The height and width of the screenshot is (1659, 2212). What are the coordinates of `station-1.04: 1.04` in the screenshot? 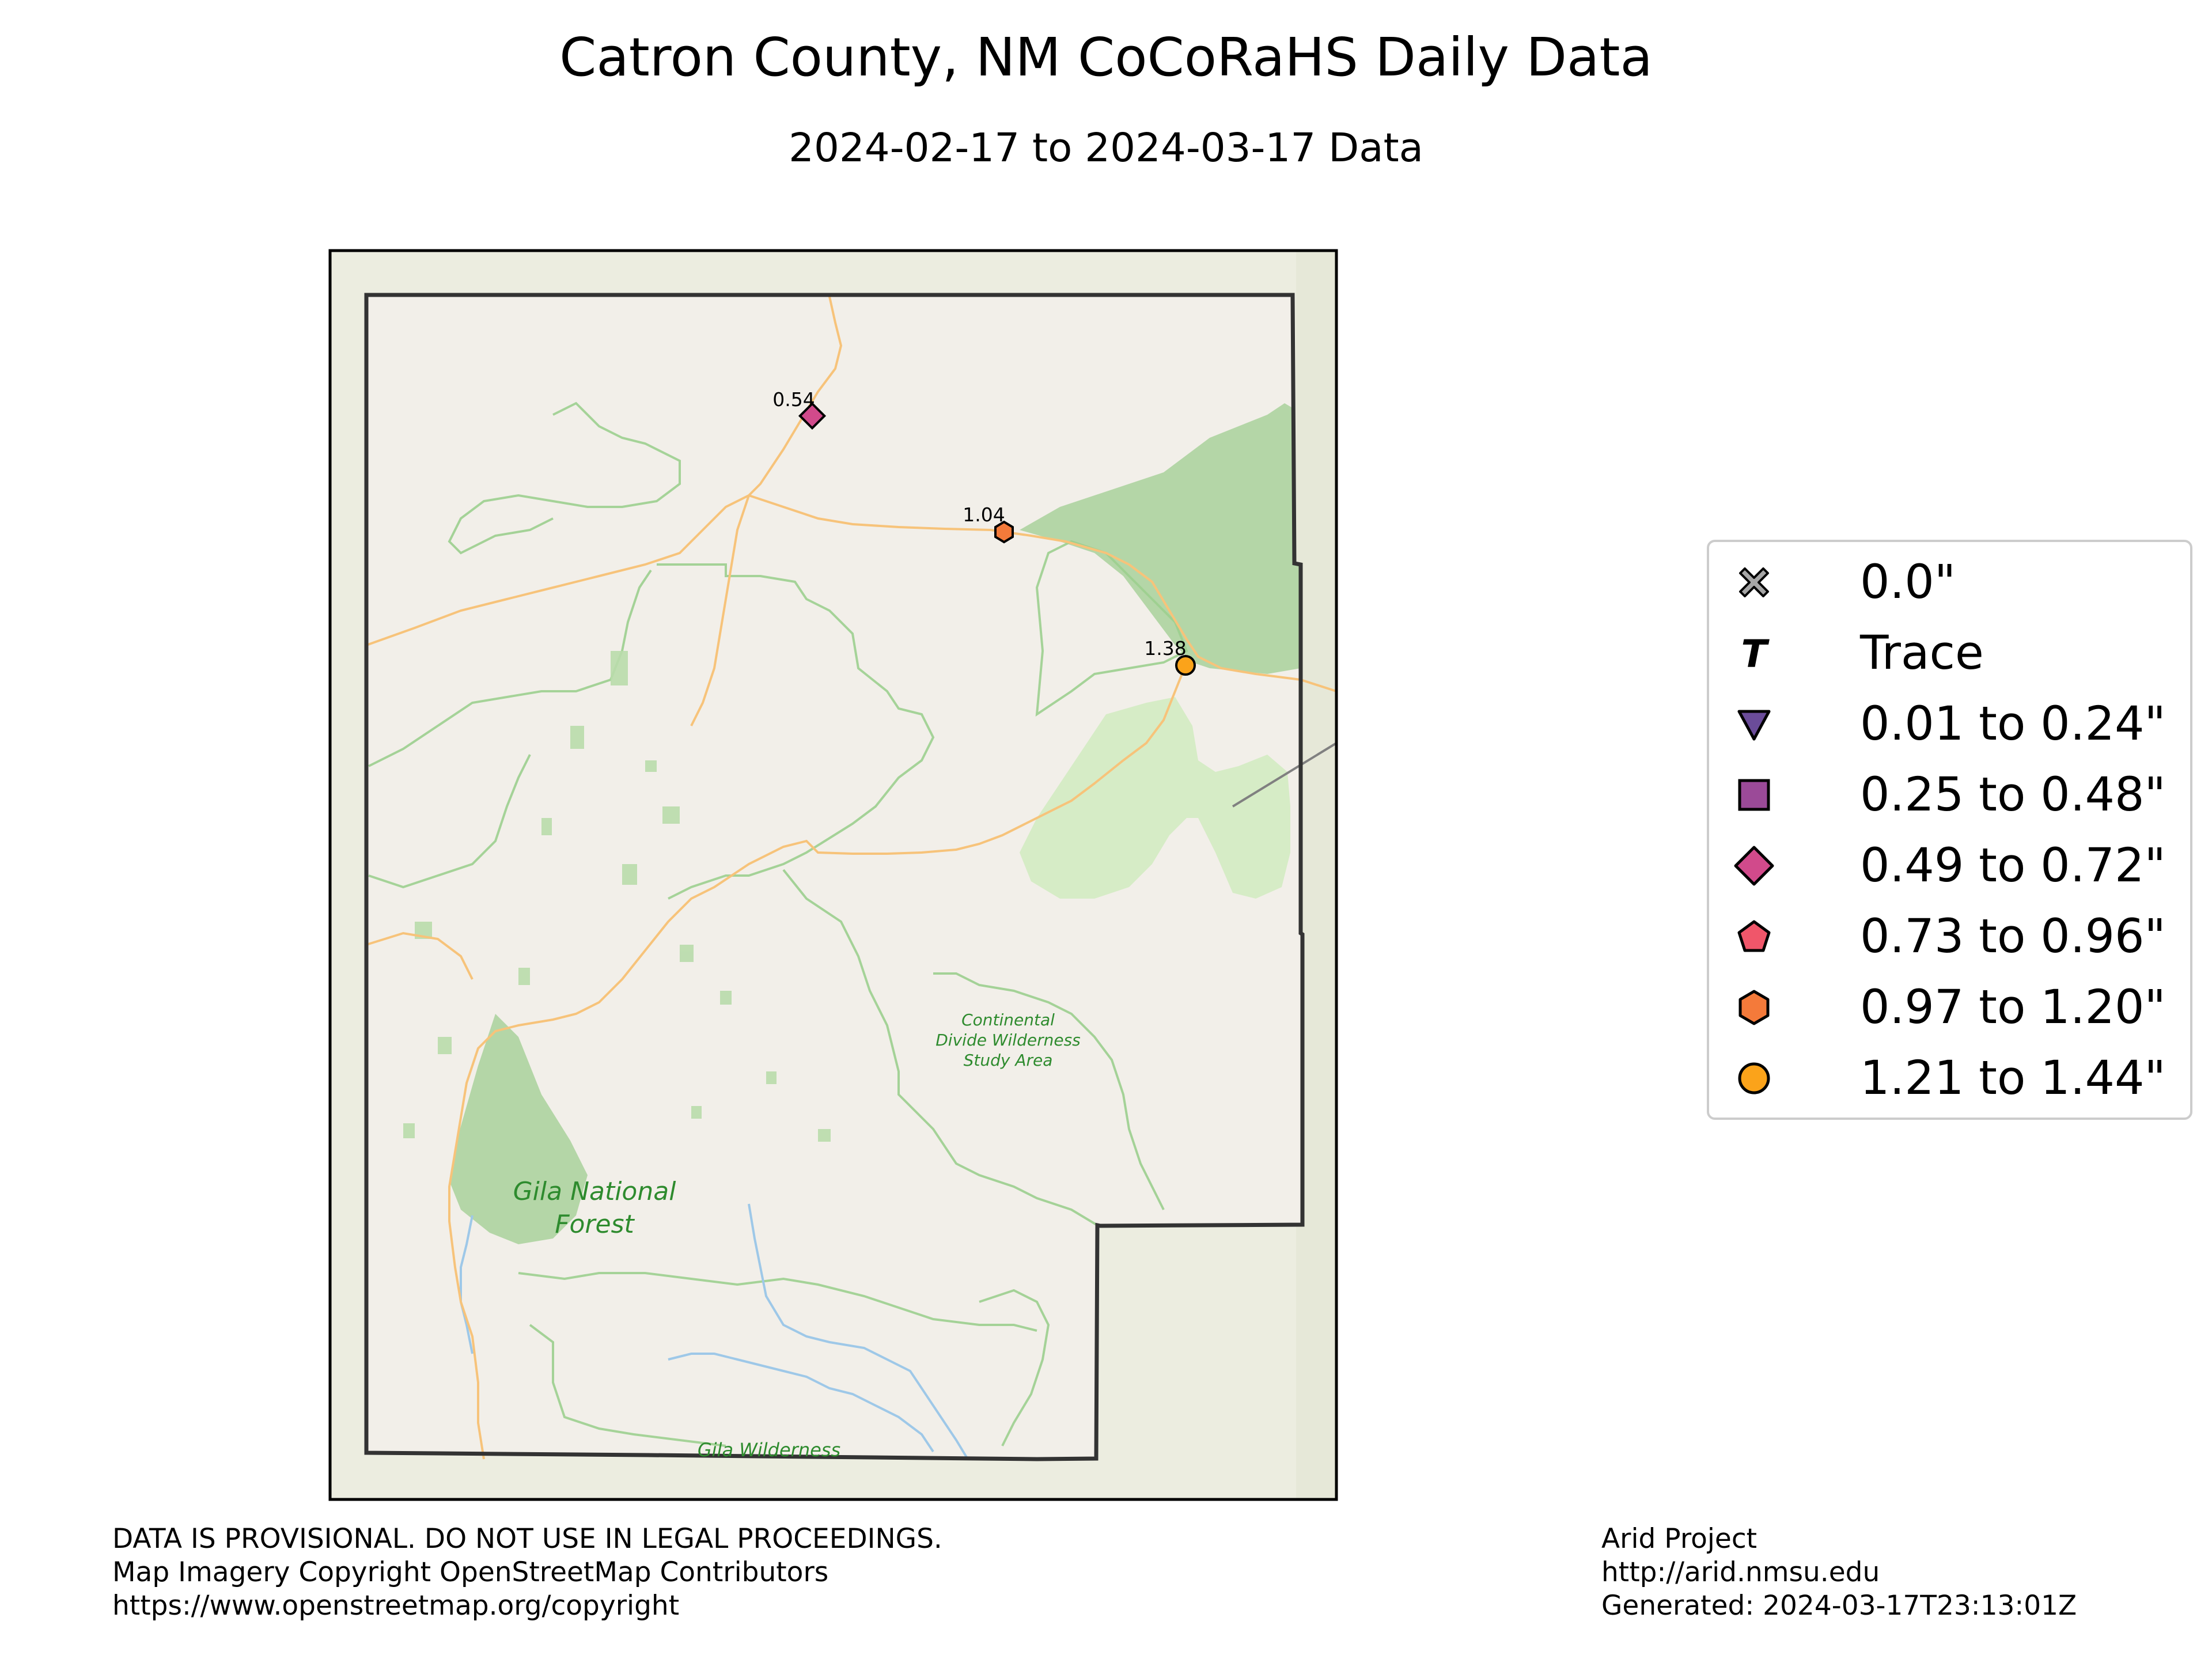 It's located at (988, 523).